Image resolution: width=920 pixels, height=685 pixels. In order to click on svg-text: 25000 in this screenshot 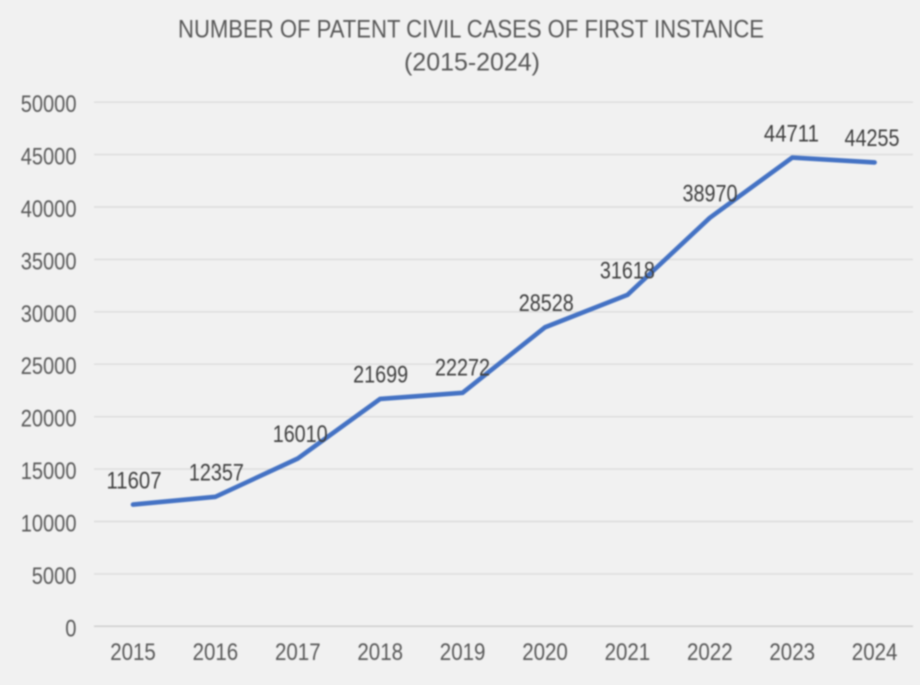, I will do `click(49, 366)`.